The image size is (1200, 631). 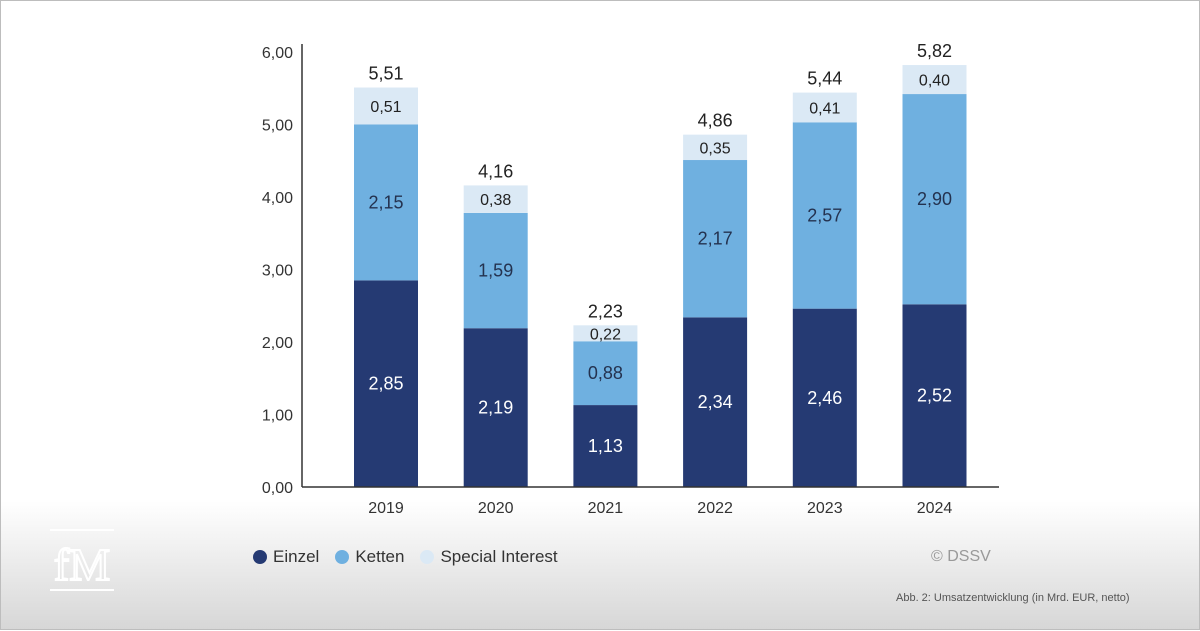 I want to click on bar-value-label: 0,38, so click(x=495, y=200).